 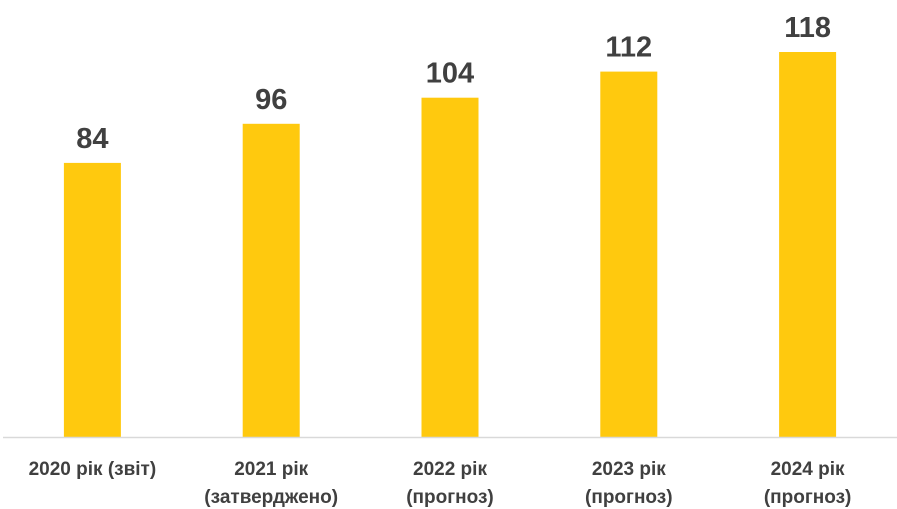 I want to click on x-tick-label-line: 2022 рік, so click(x=450, y=469).